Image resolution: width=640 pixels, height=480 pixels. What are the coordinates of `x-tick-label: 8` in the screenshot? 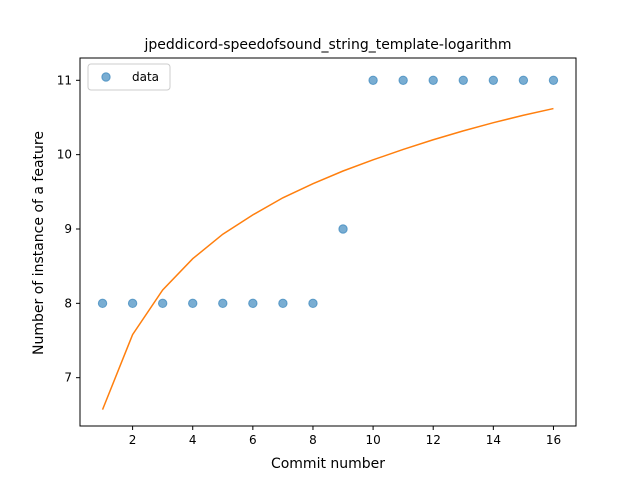 It's located at (313, 440).